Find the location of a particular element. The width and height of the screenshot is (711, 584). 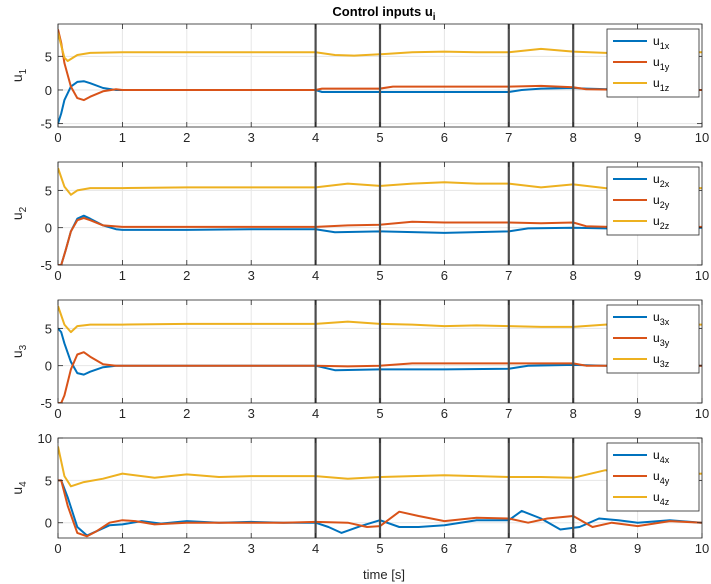

y-tick-label: 10 is located at coordinates (45, 438).